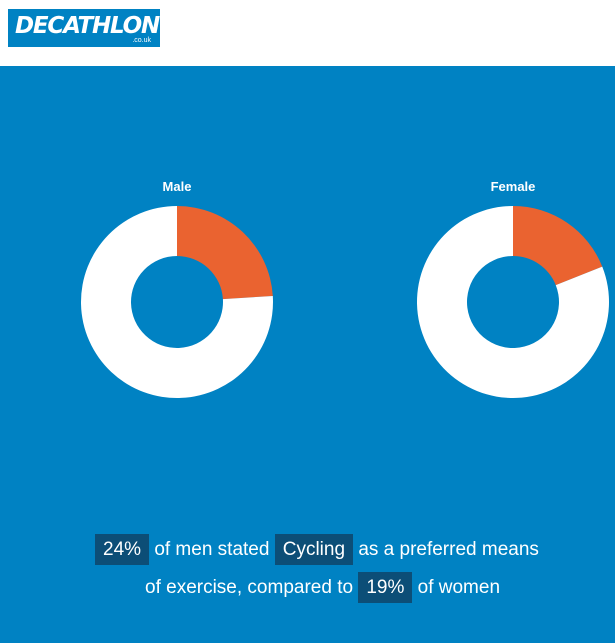  I want to click on men-percentage-badge: 24%, so click(122, 549).